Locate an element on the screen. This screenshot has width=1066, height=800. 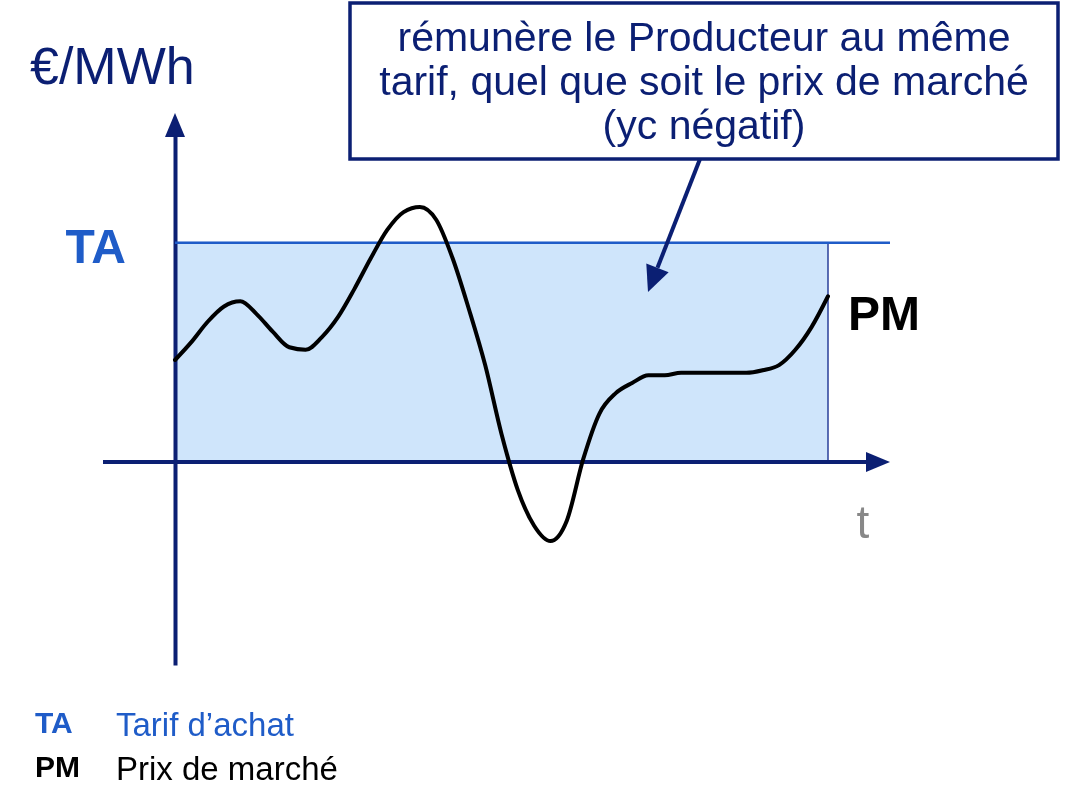
x-axis-title: t is located at coordinates (863, 522).